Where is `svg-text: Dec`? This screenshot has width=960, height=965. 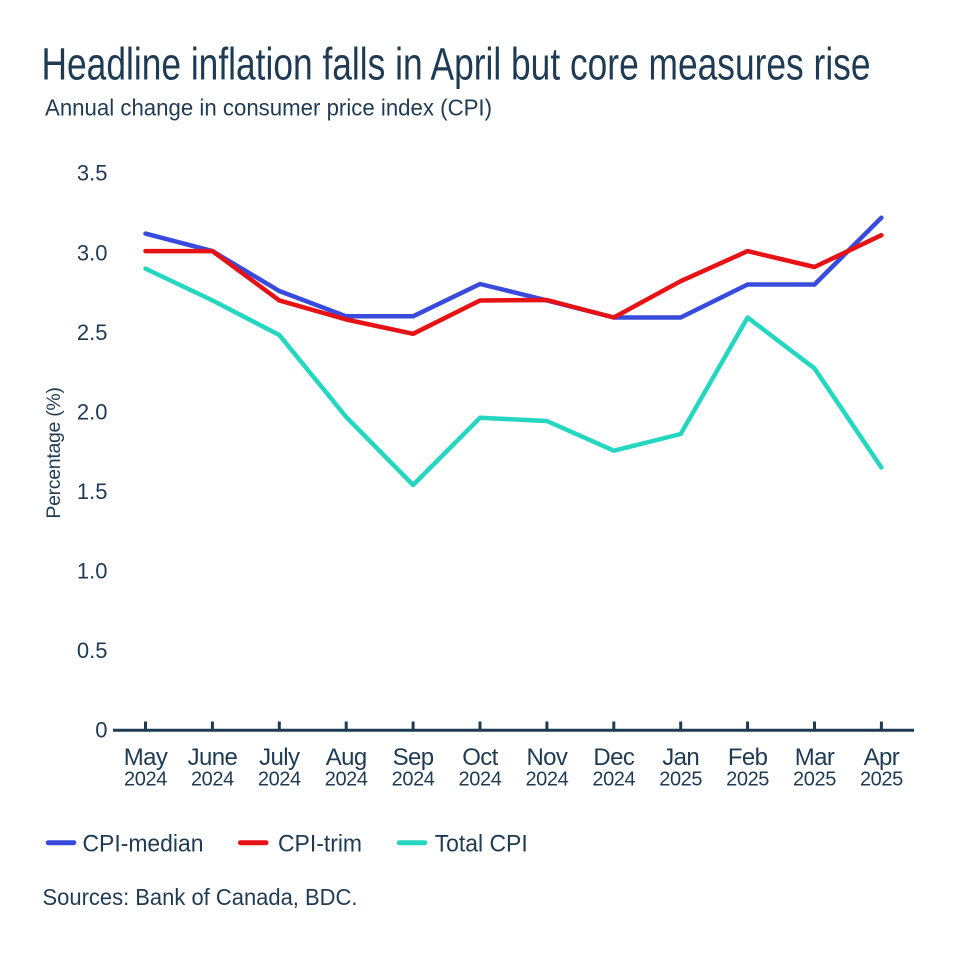 svg-text: Dec is located at coordinates (613, 757).